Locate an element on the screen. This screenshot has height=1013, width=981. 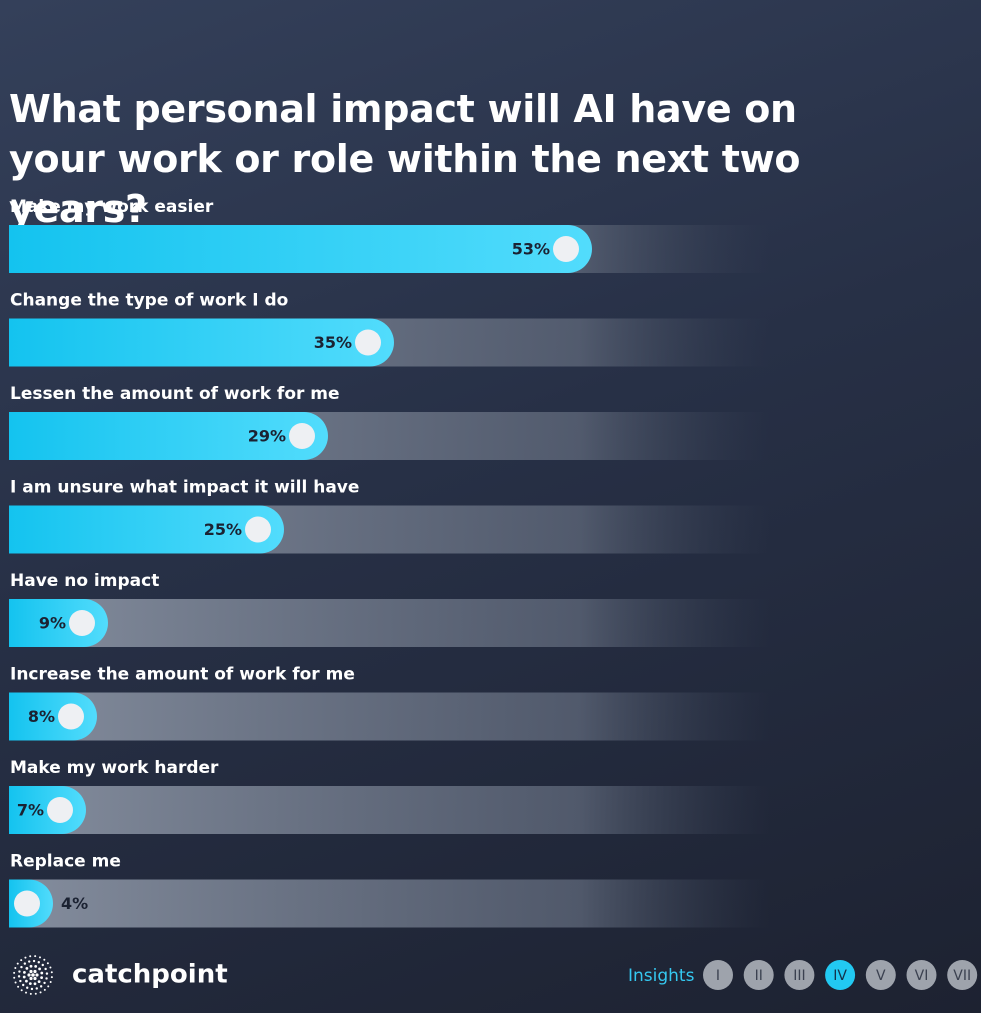
nav-page-label: V is located at coordinates (881, 976).